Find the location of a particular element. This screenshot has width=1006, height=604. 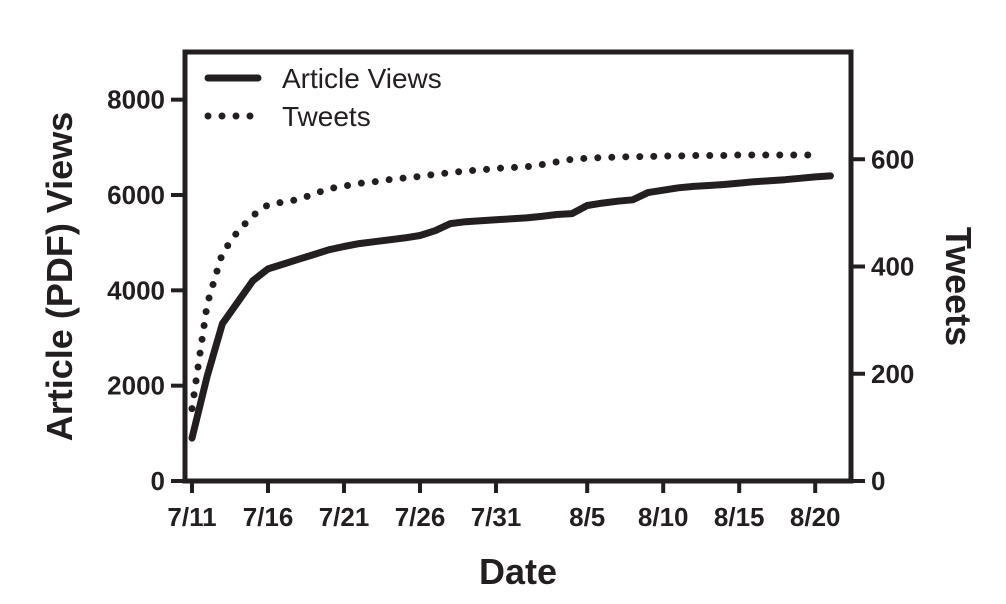

x-tick-label: 8/5 is located at coordinates (587, 517).